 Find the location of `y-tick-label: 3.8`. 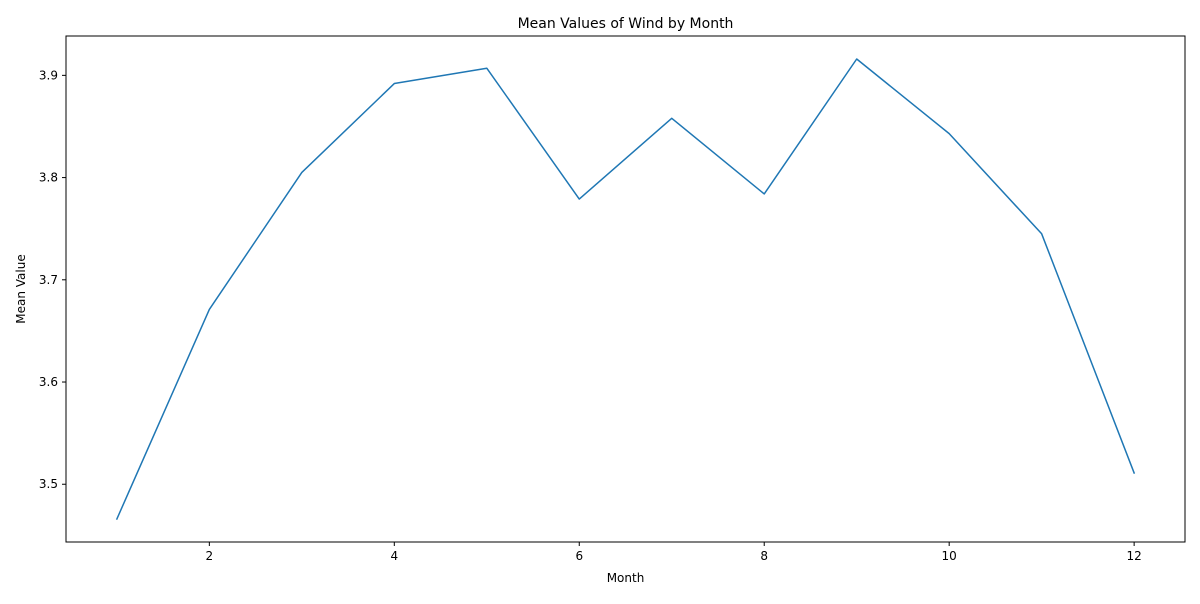

y-tick-label: 3.8 is located at coordinates (48, 178).